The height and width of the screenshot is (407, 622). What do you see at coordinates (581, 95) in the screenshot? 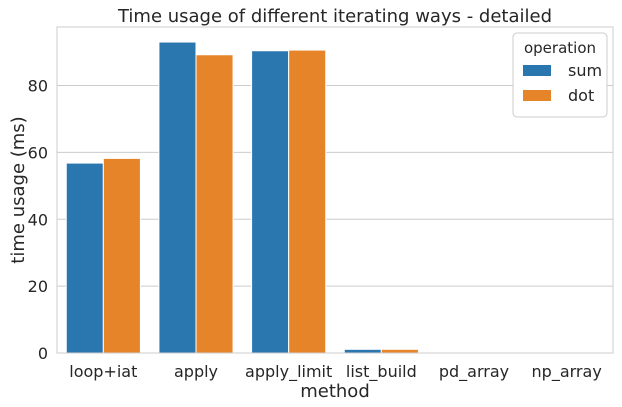
I see `legend-label-dot: dot` at bounding box center [581, 95].